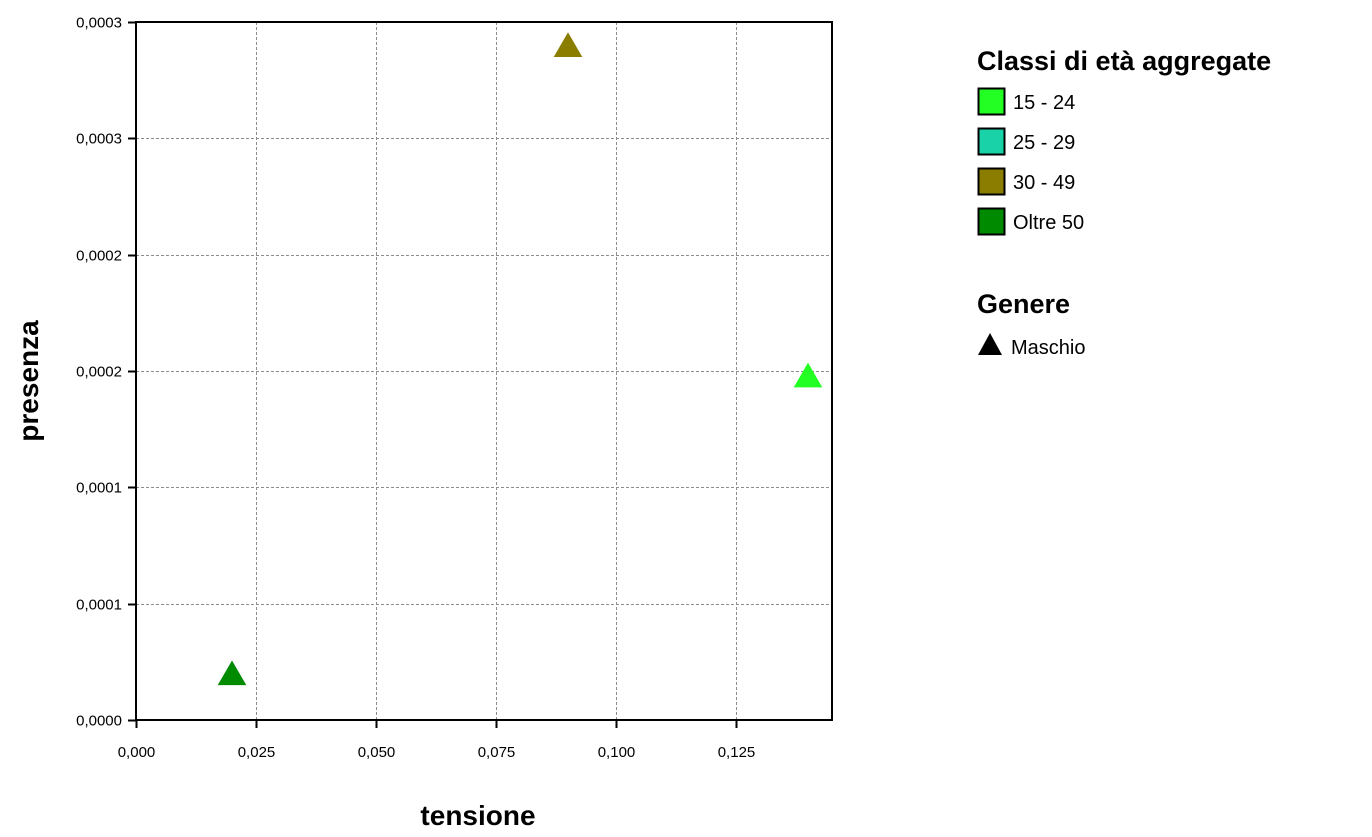 The width and height of the screenshot is (1372, 837). Describe the element at coordinates (1048, 223) in the screenshot. I see `legend-label: Oltre 50` at that location.